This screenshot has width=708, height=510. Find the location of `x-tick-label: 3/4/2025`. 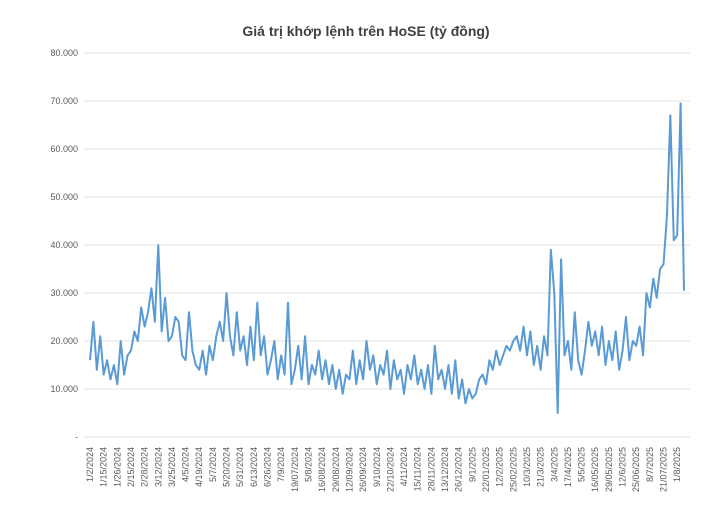

x-tick-label: 3/4/2025 is located at coordinates (554, 464).